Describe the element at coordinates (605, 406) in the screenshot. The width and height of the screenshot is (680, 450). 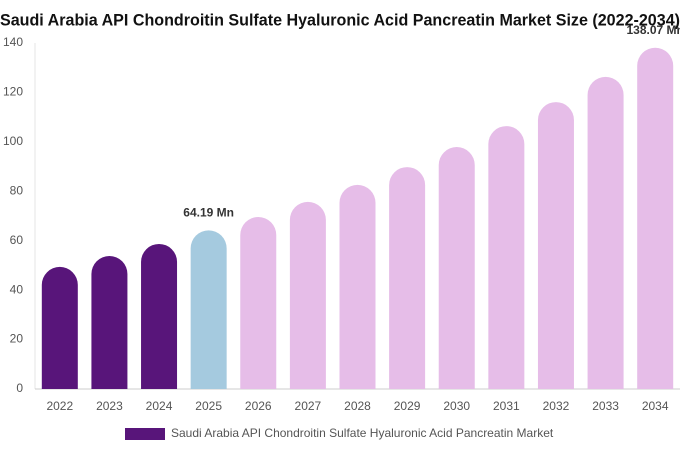
I see `x-tick-label: 2033` at that location.